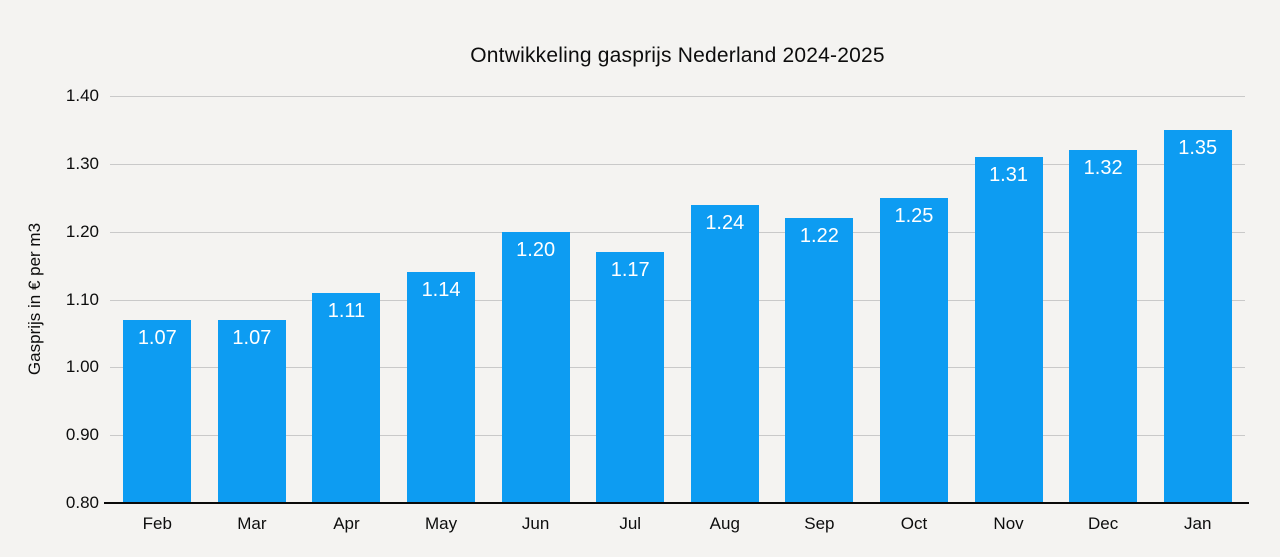 The height and width of the screenshot is (557, 1280). What do you see at coordinates (82, 502) in the screenshot?
I see `y-tick-label: 0.80` at bounding box center [82, 502].